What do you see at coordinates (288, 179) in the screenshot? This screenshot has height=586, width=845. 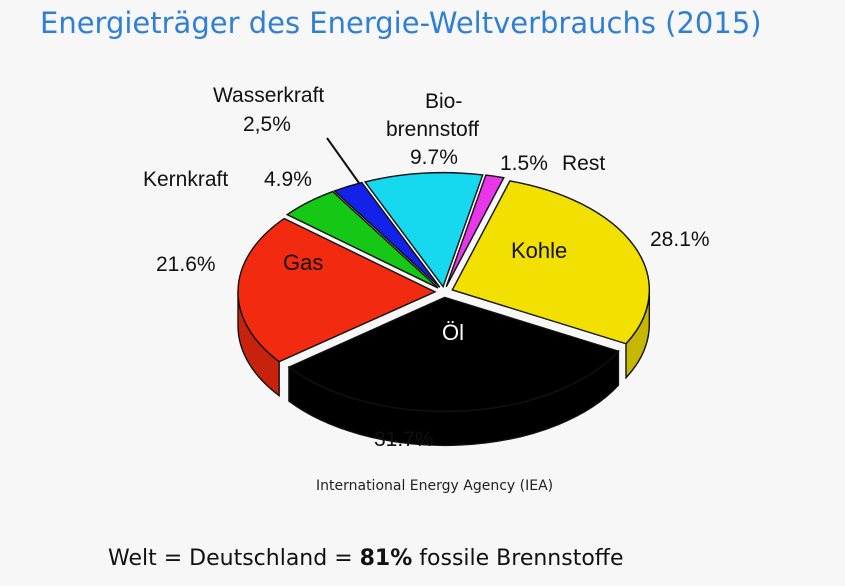 I see `label-kernkraft-percent: 4.9%` at bounding box center [288, 179].